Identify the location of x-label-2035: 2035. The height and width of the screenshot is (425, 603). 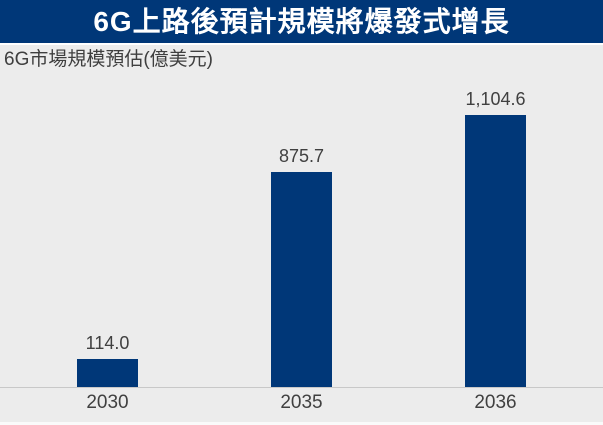
(301, 402).